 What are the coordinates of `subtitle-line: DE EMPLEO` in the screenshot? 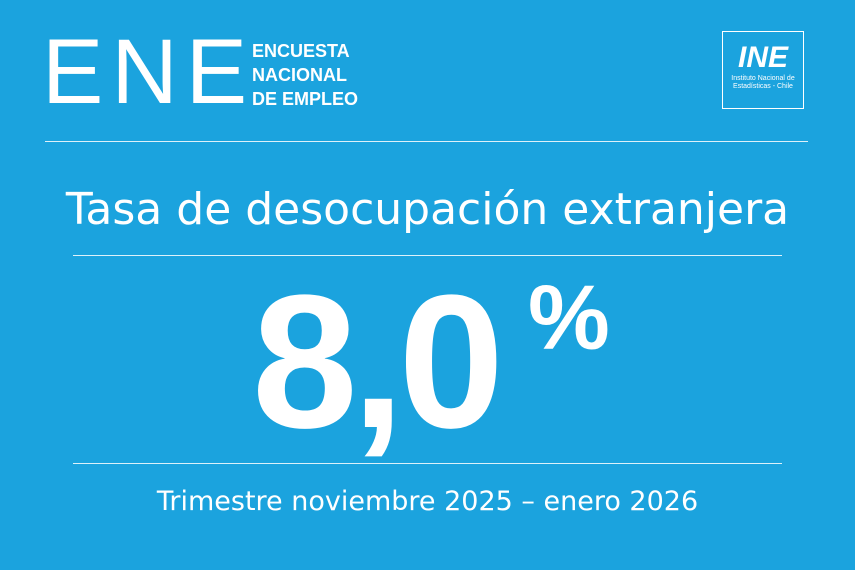 It's located at (305, 99).